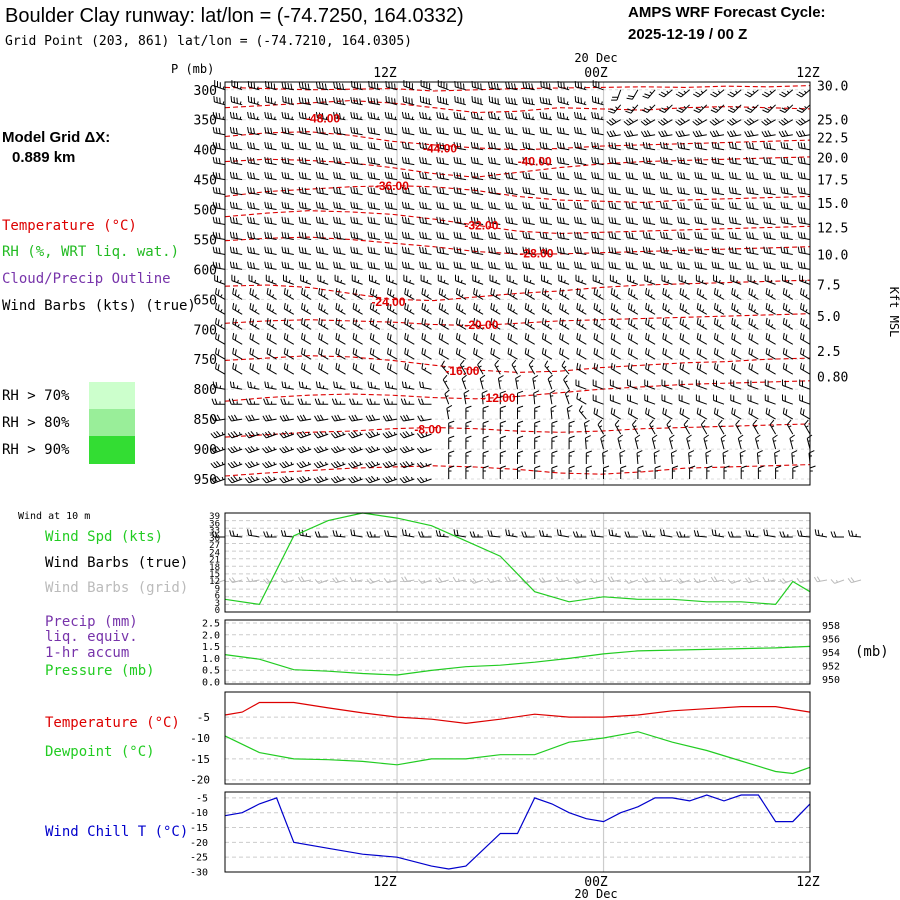 Image resolution: width=900 pixels, height=900 pixels. I want to click on height-tick-label: 20.0, so click(832, 158).